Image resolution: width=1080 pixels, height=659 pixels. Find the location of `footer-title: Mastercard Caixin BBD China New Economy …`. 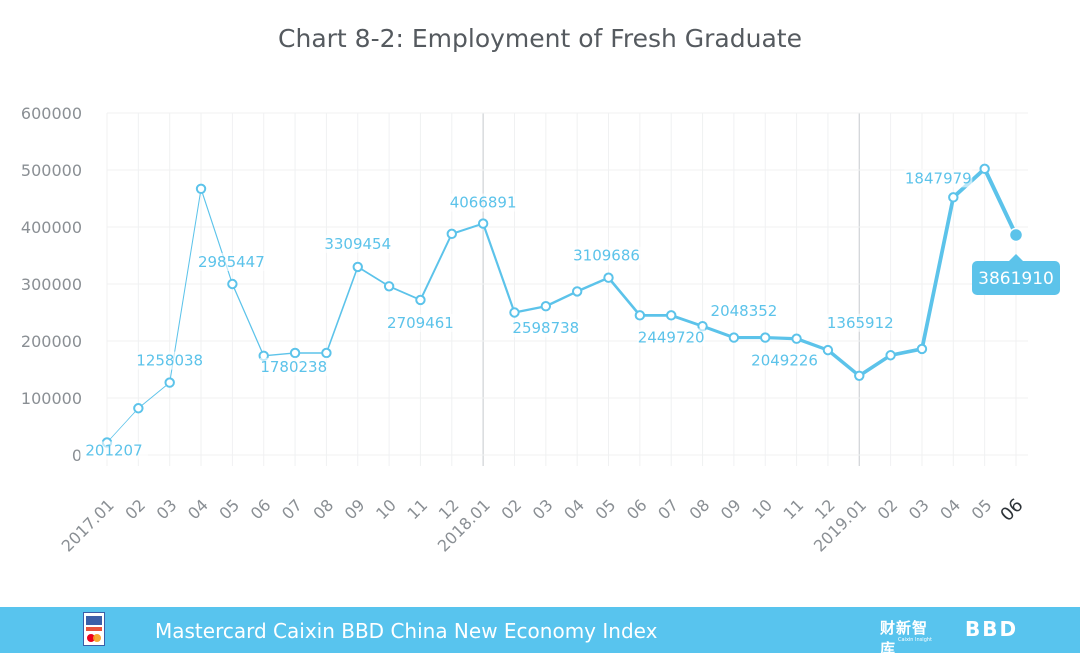

footer-title: Mastercard Caixin BBD China New Economy … is located at coordinates (406, 631).